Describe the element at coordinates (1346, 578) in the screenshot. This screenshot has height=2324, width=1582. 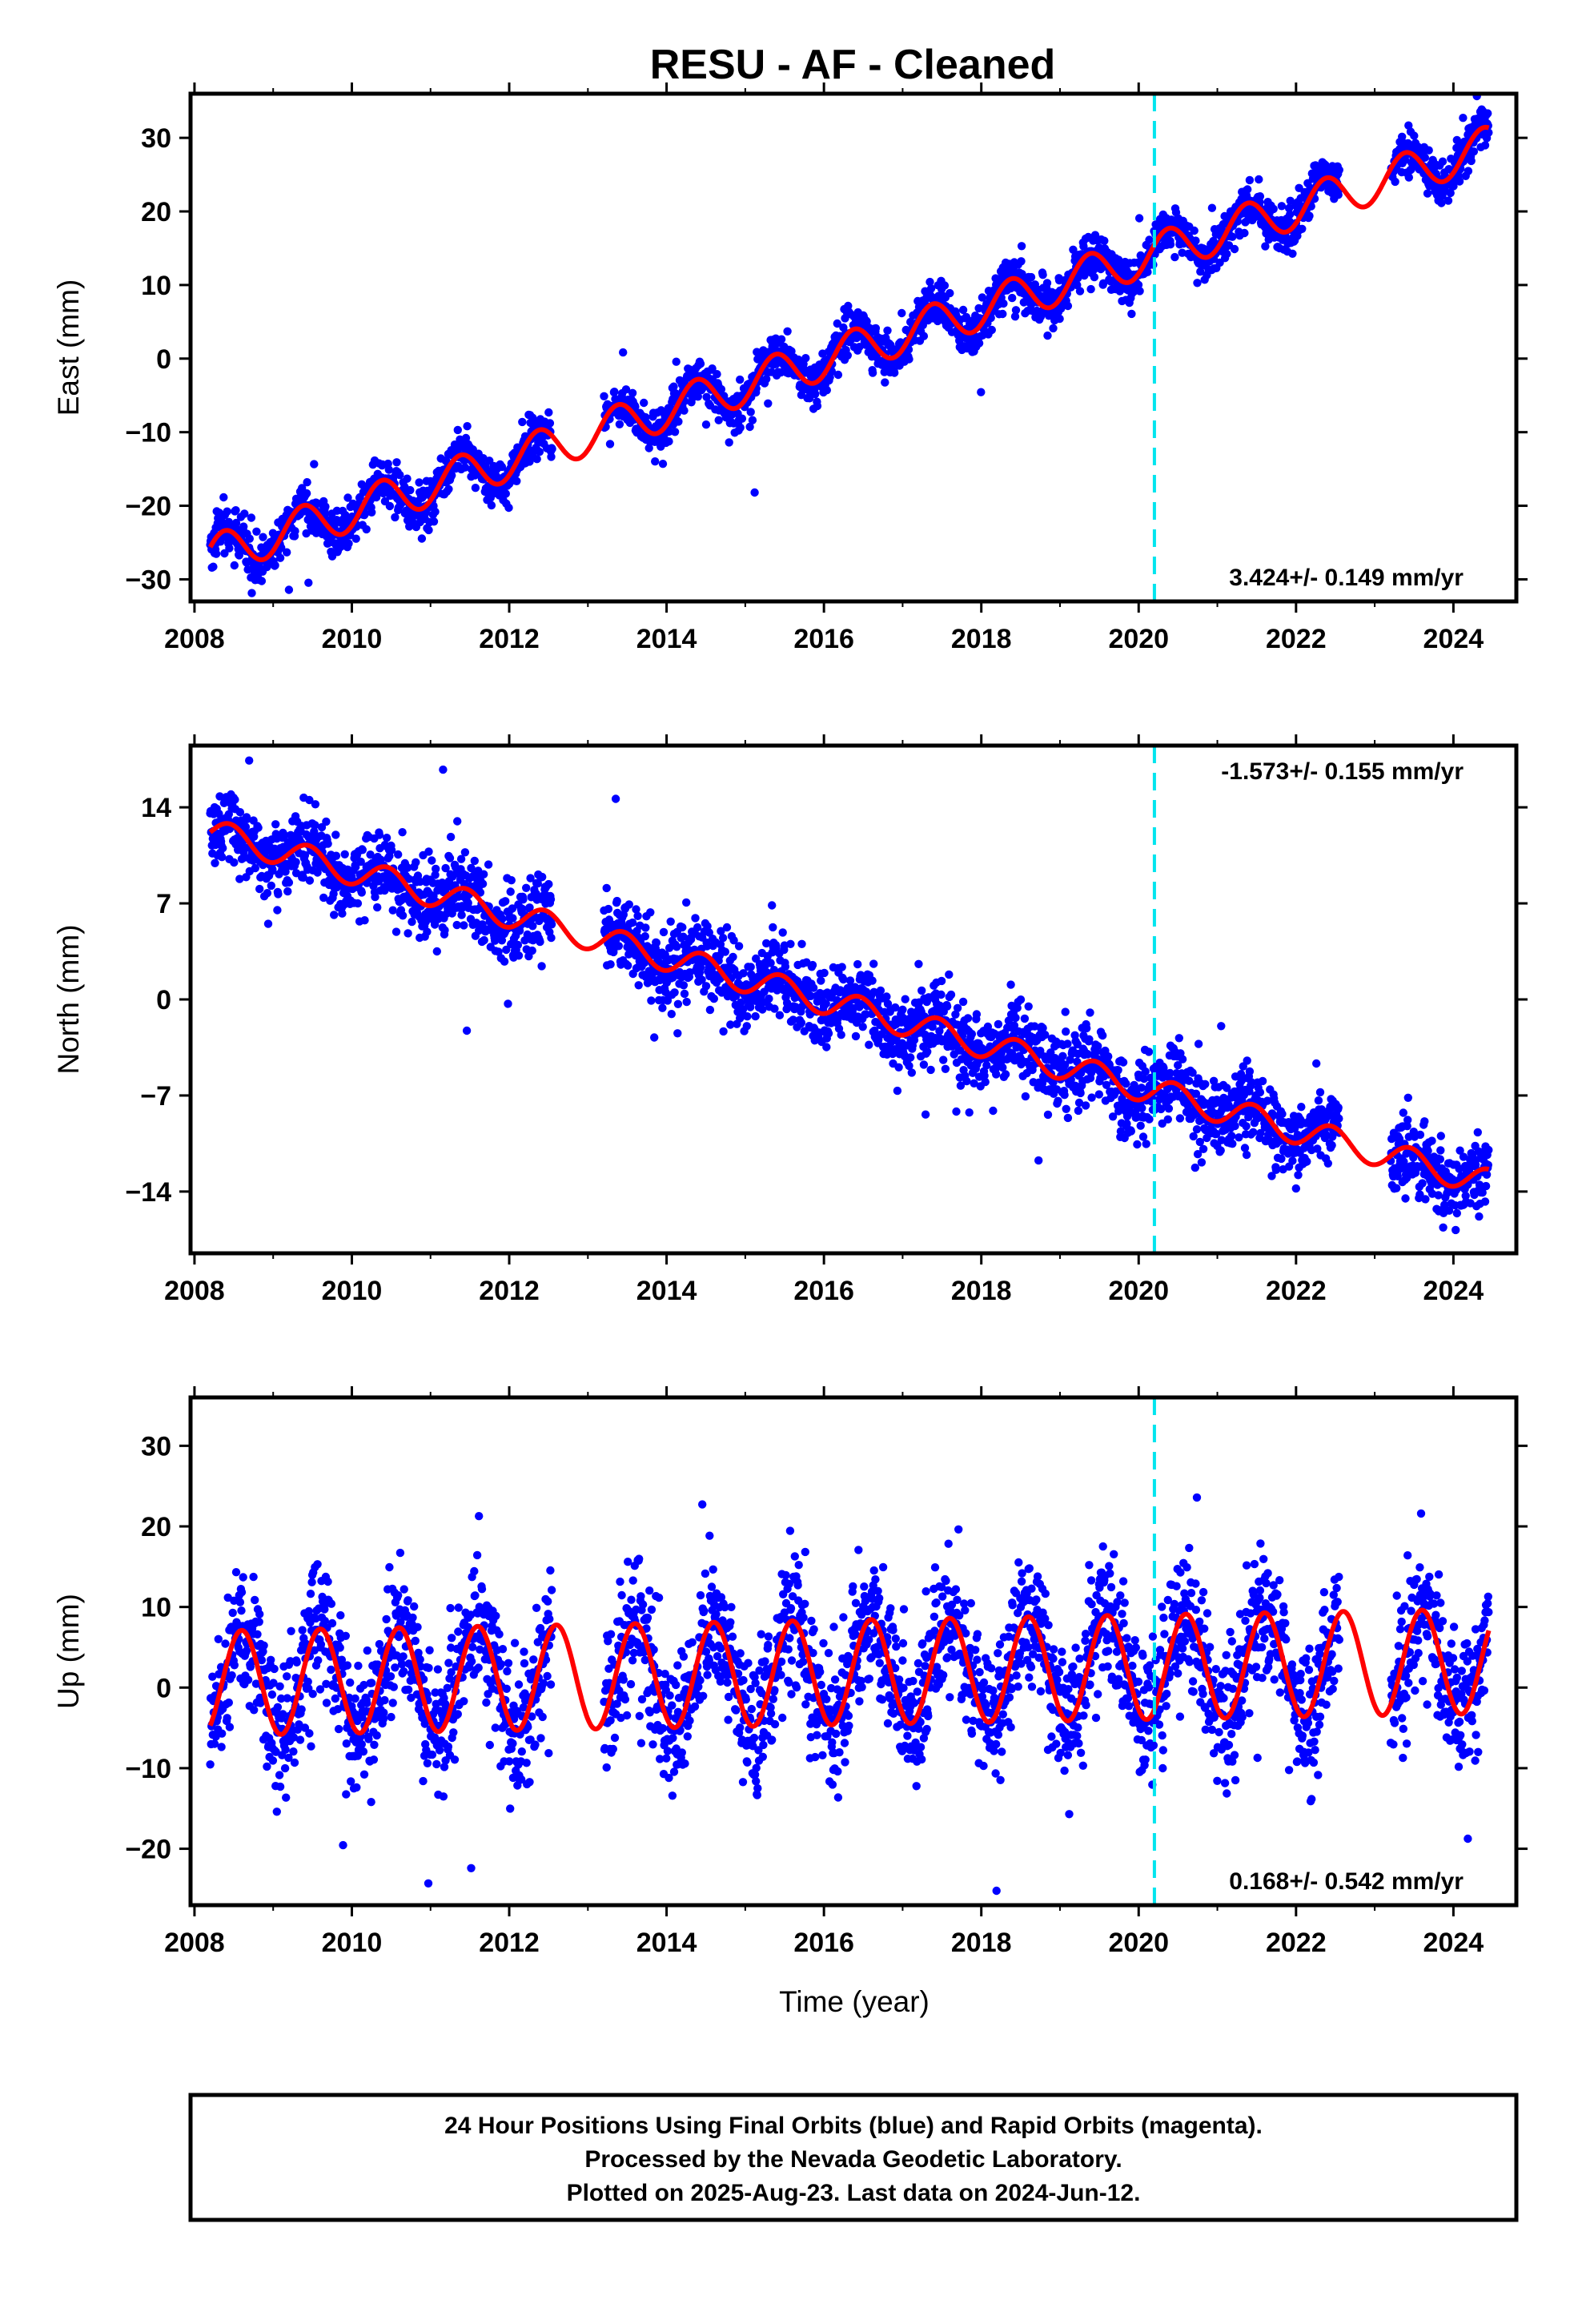
I see `rate-annotation: 3.424+/- 0.149 mm/yr` at that location.